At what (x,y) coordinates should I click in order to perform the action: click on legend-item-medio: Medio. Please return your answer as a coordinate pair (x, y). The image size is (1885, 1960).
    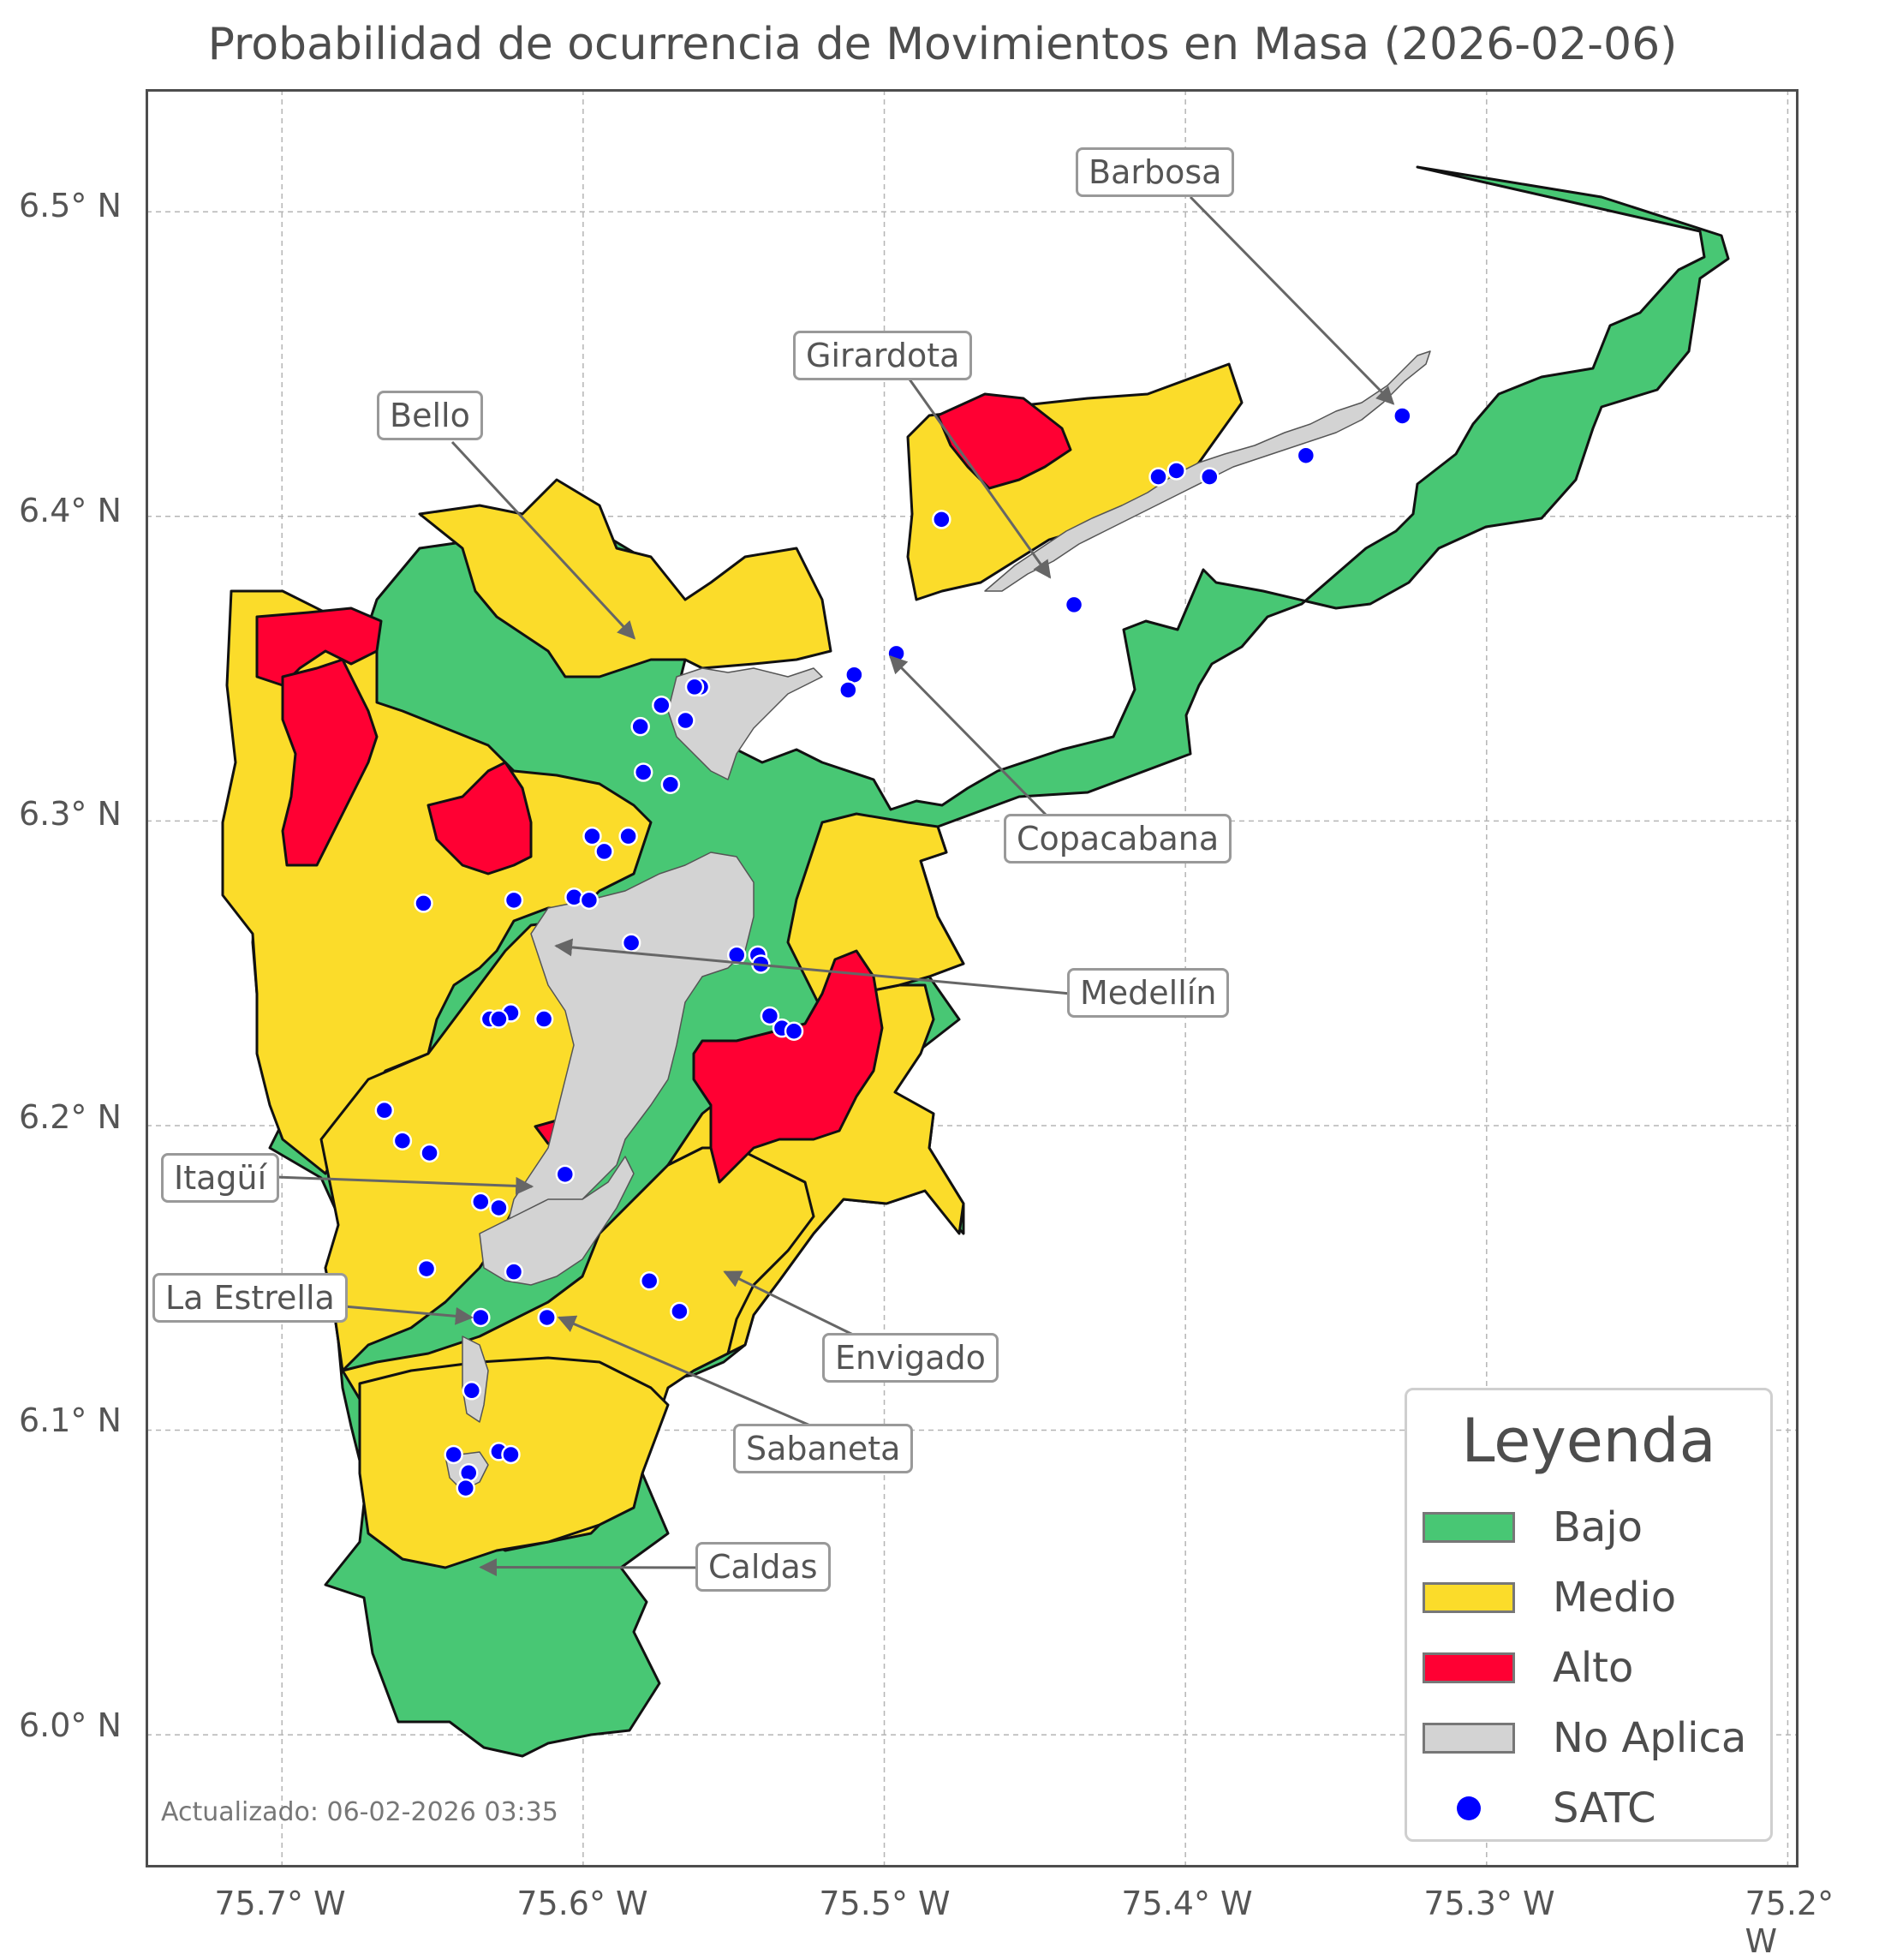
    Looking at the image, I should click on (1549, 1597).